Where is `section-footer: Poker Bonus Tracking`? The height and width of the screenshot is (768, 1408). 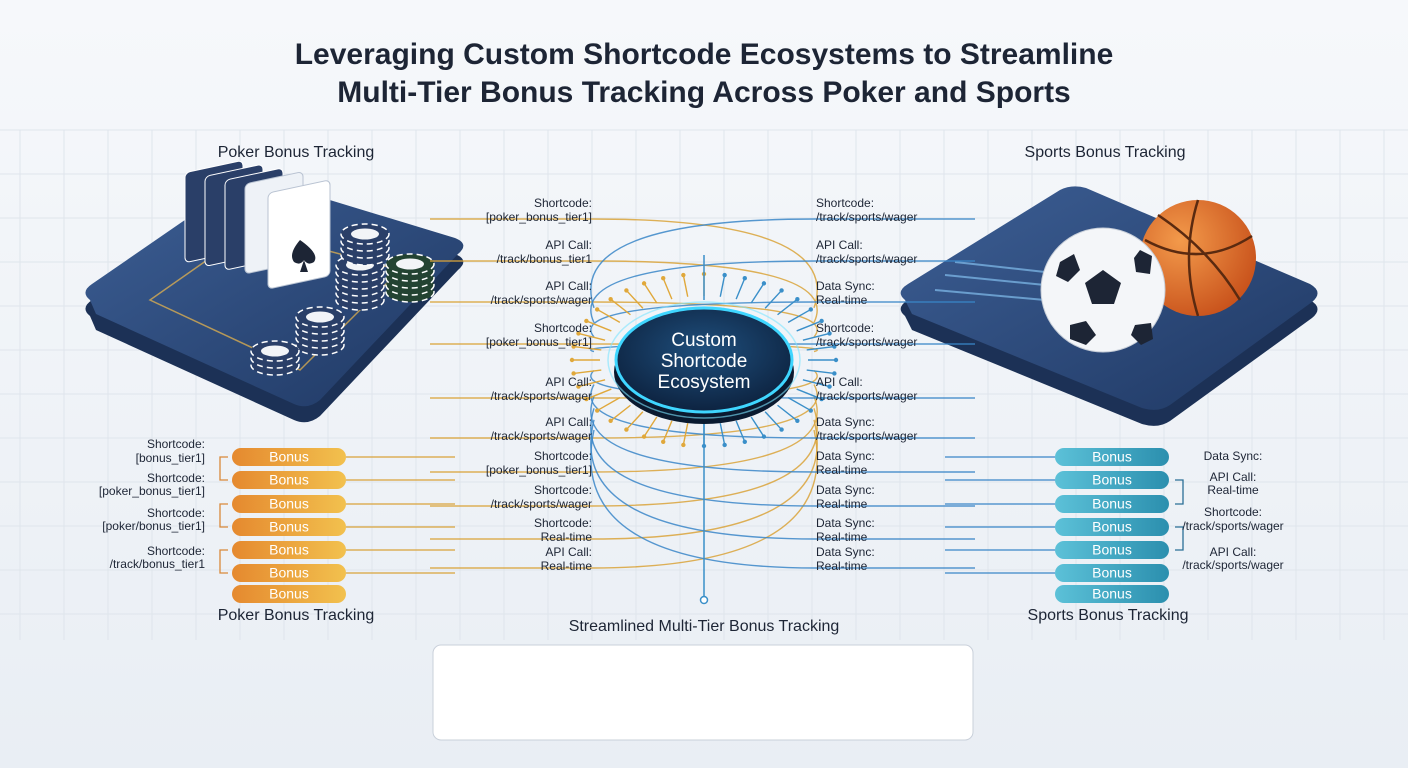 section-footer: Poker Bonus Tracking is located at coordinates (296, 615).